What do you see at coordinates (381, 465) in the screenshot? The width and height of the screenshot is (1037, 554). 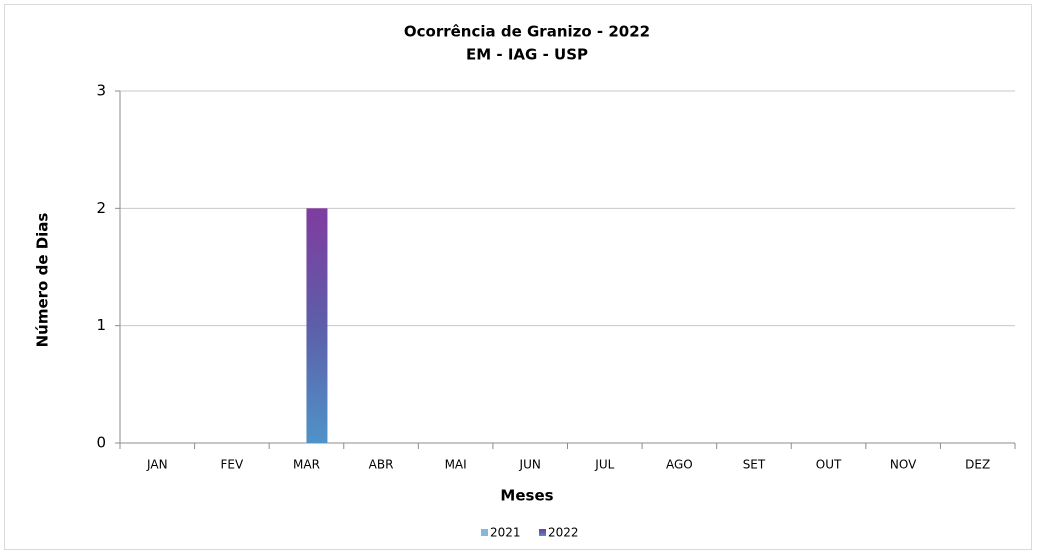 I see `x-tick-label: ABR` at bounding box center [381, 465].